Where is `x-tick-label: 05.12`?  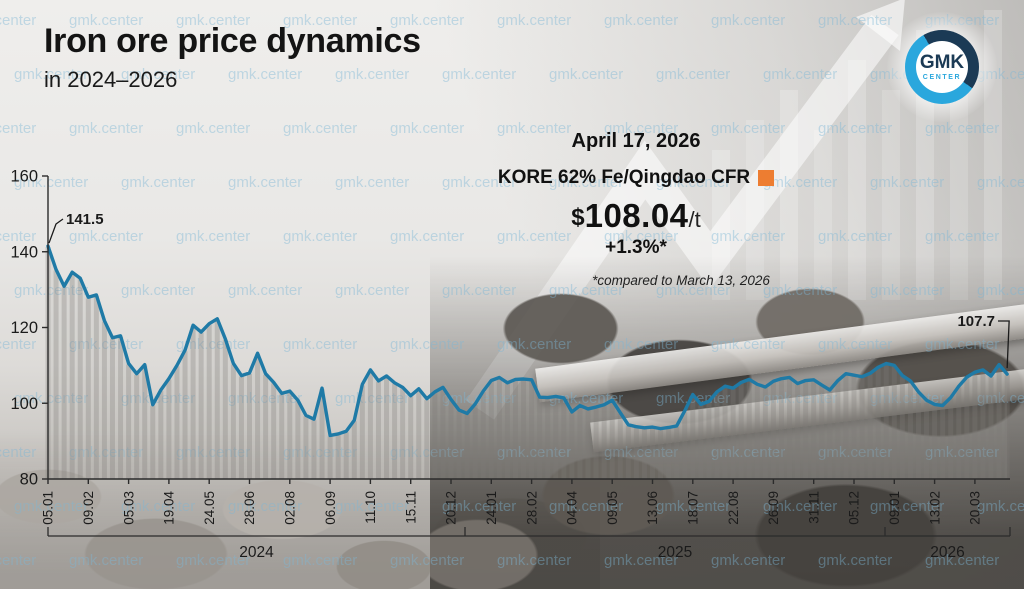 x-tick-label: 05.12 is located at coordinates (854, 508).